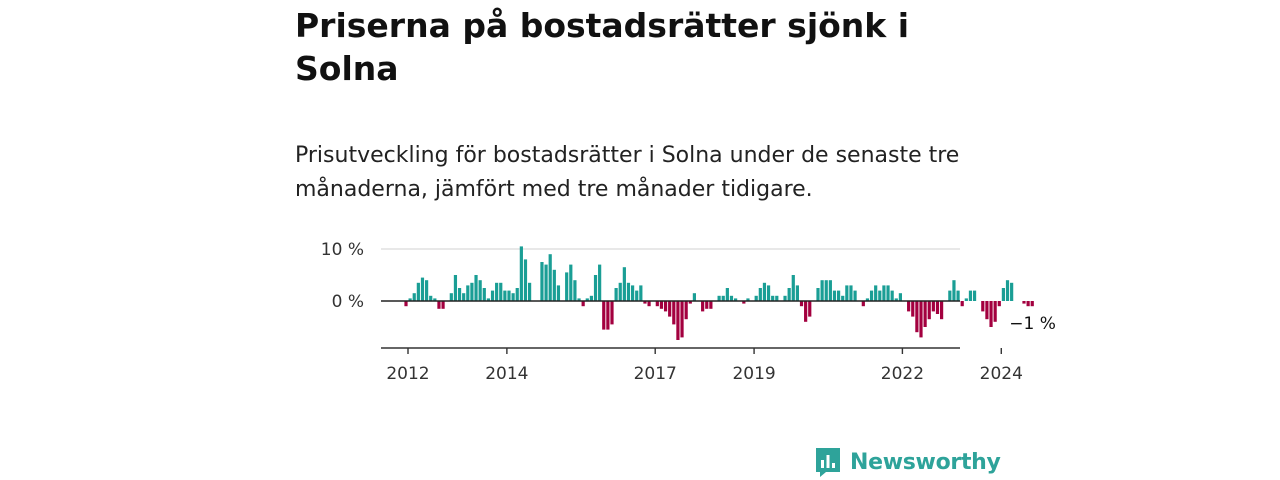  Describe the element at coordinates (506, 374) in the screenshot. I see `x-tick-label: 2014` at that location.